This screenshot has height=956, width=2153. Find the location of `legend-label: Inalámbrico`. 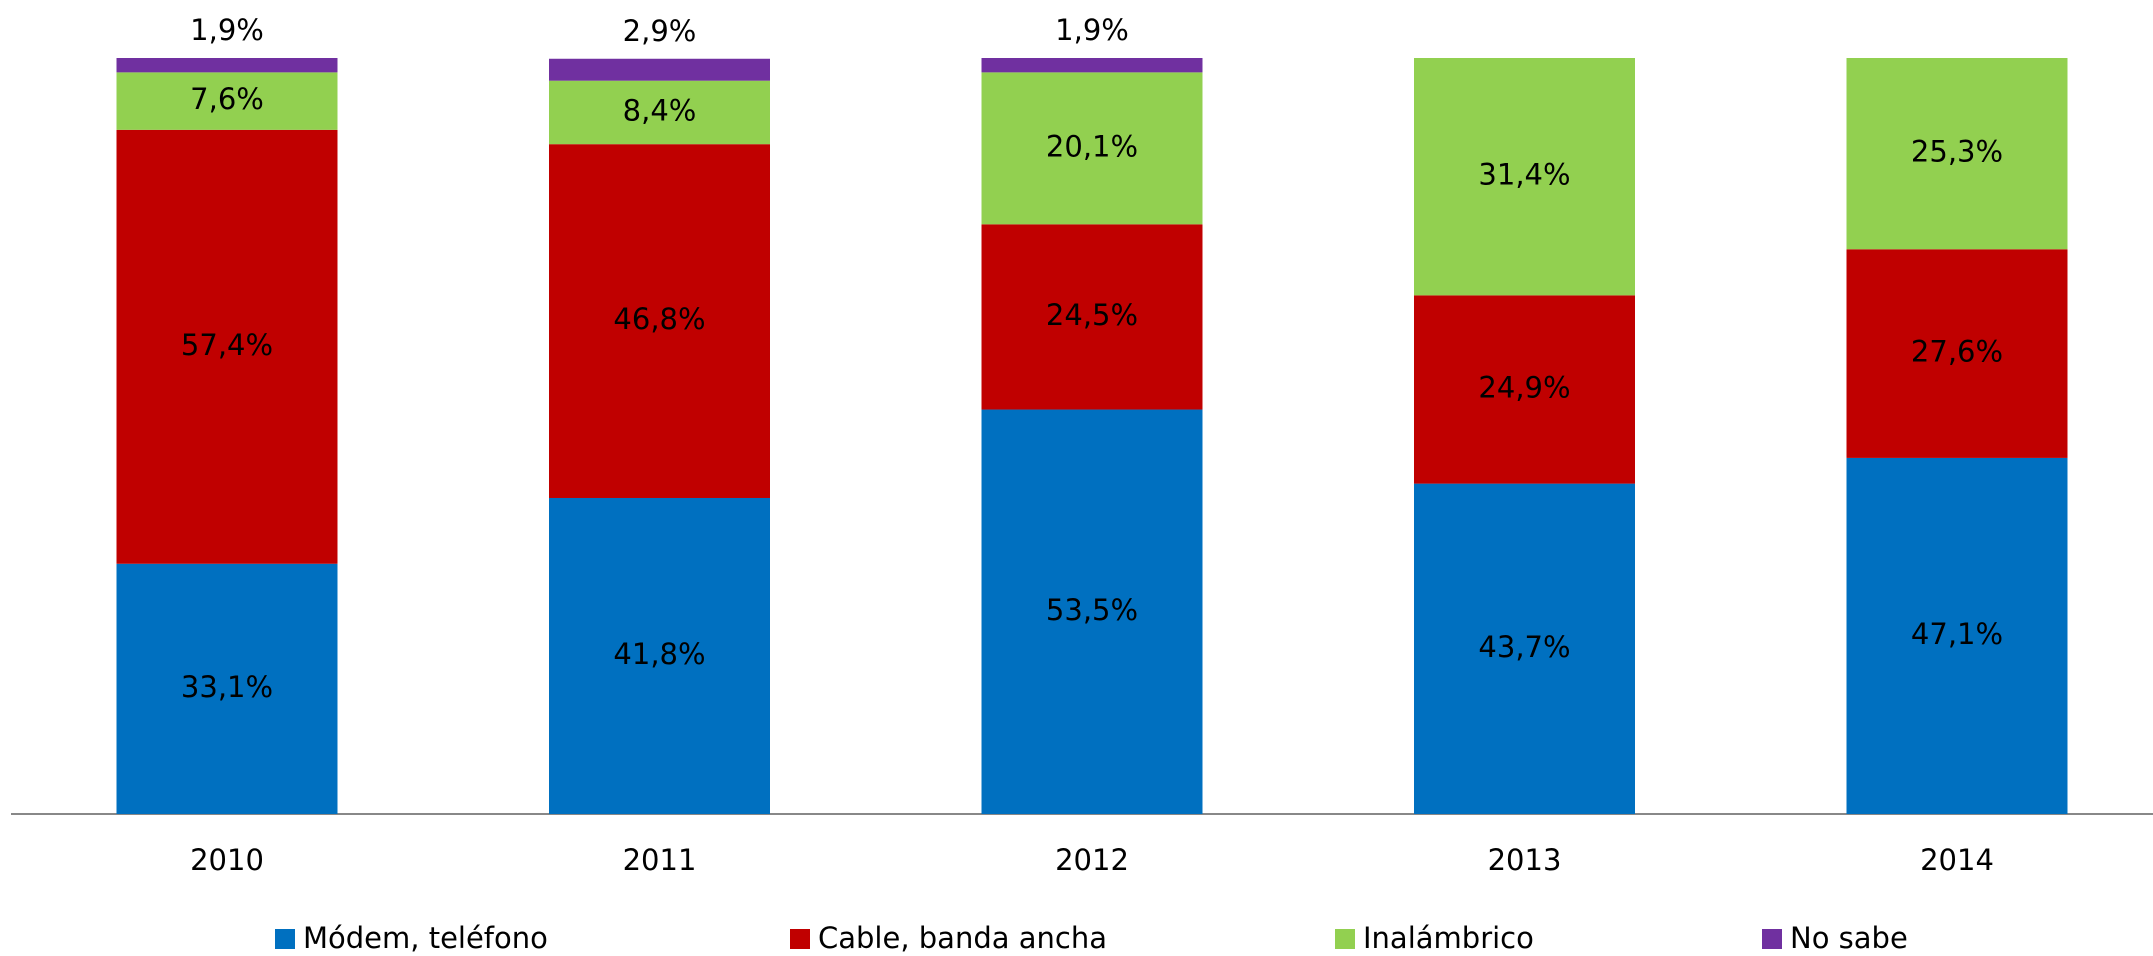

legend-label: Inalámbrico is located at coordinates (1448, 938).